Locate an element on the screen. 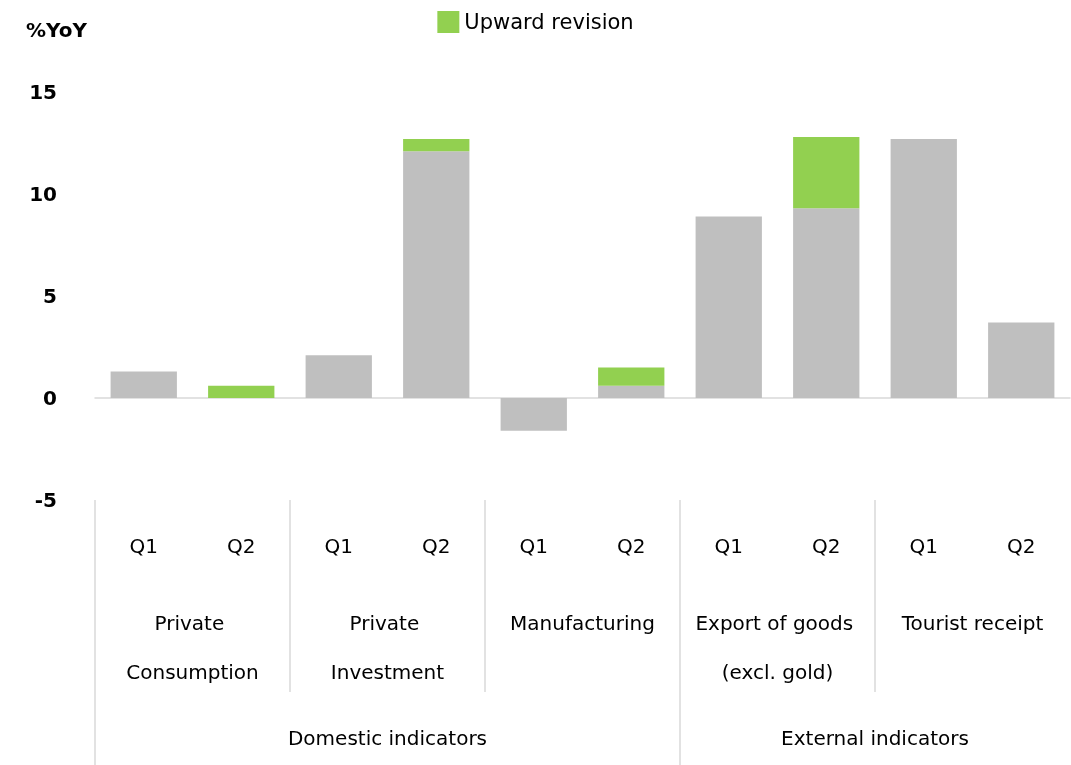 The image size is (1071, 765). text: External indicators is located at coordinates (875, 738).